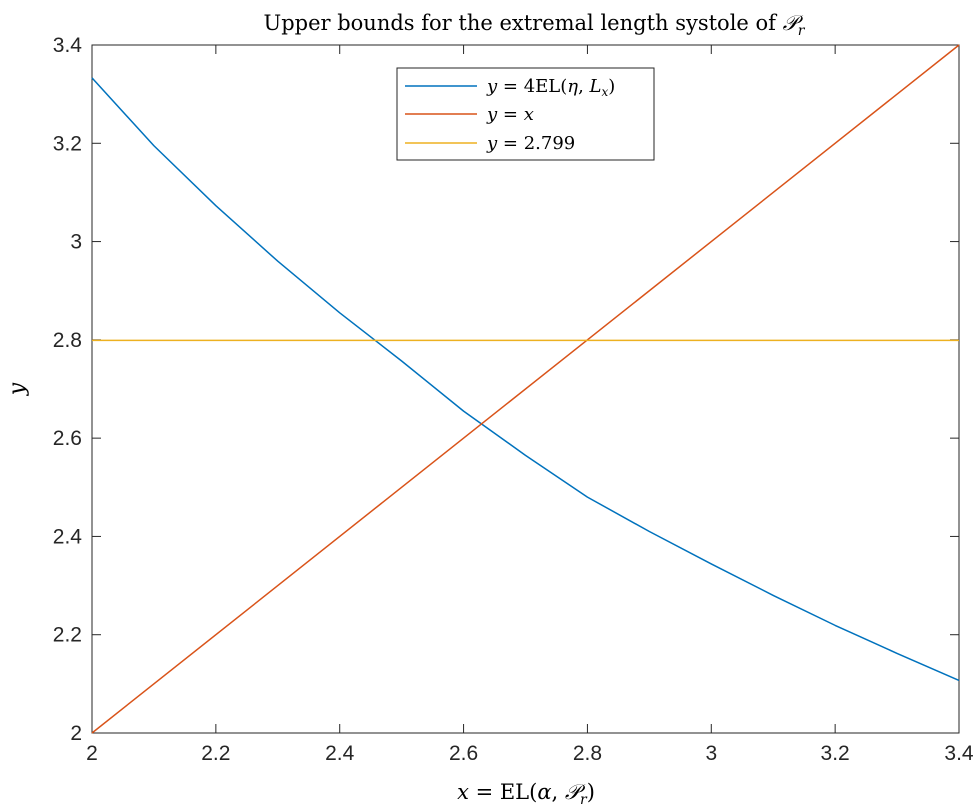  Describe the element at coordinates (67, 438) in the screenshot. I see `y-tick-label: 2.6` at that location.